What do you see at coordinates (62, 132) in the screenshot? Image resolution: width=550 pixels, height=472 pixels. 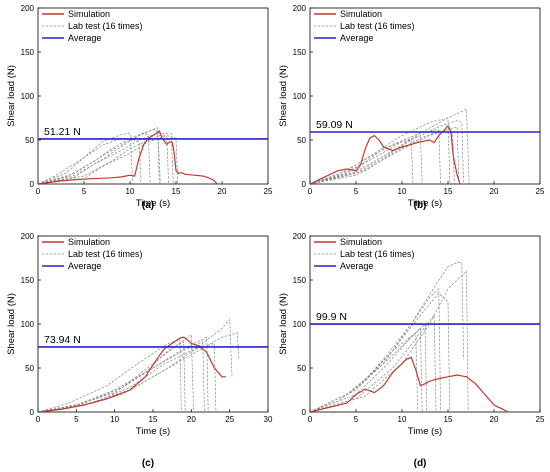 I see `average-label: 51.21 N` at bounding box center [62, 132].